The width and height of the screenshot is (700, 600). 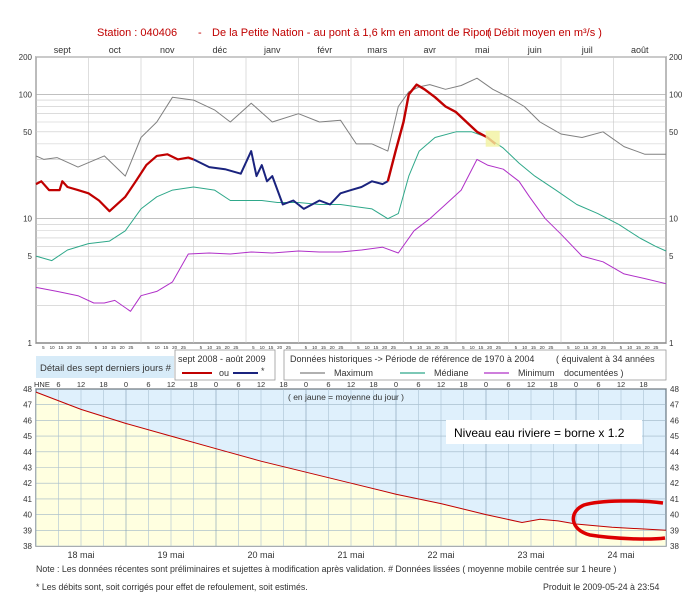 What do you see at coordinates (594, 373) in the screenshot?
I see `documented-label: documentées )` at bounding box center [594, 373].